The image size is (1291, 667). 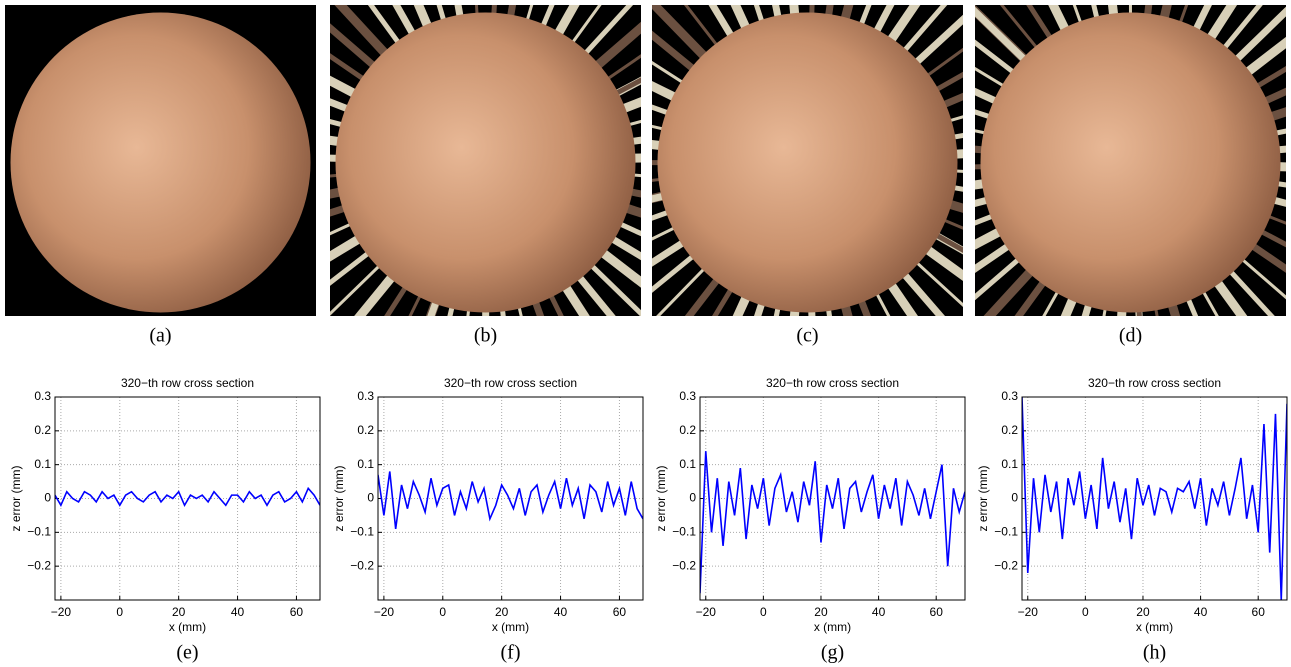 I want to click on caption: (c), so click(x=807, y=336).